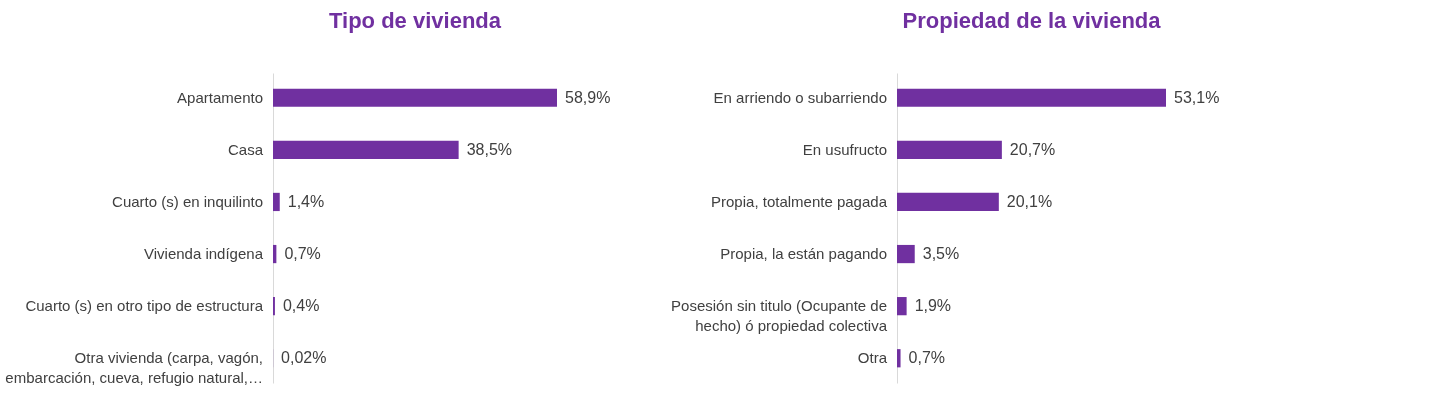 This screenshot has height=405, width=1431. What do you see at coordinates (489, 149) in the screenshot?
I see `data-label: 38,5%` at bounding box center [489, 149].